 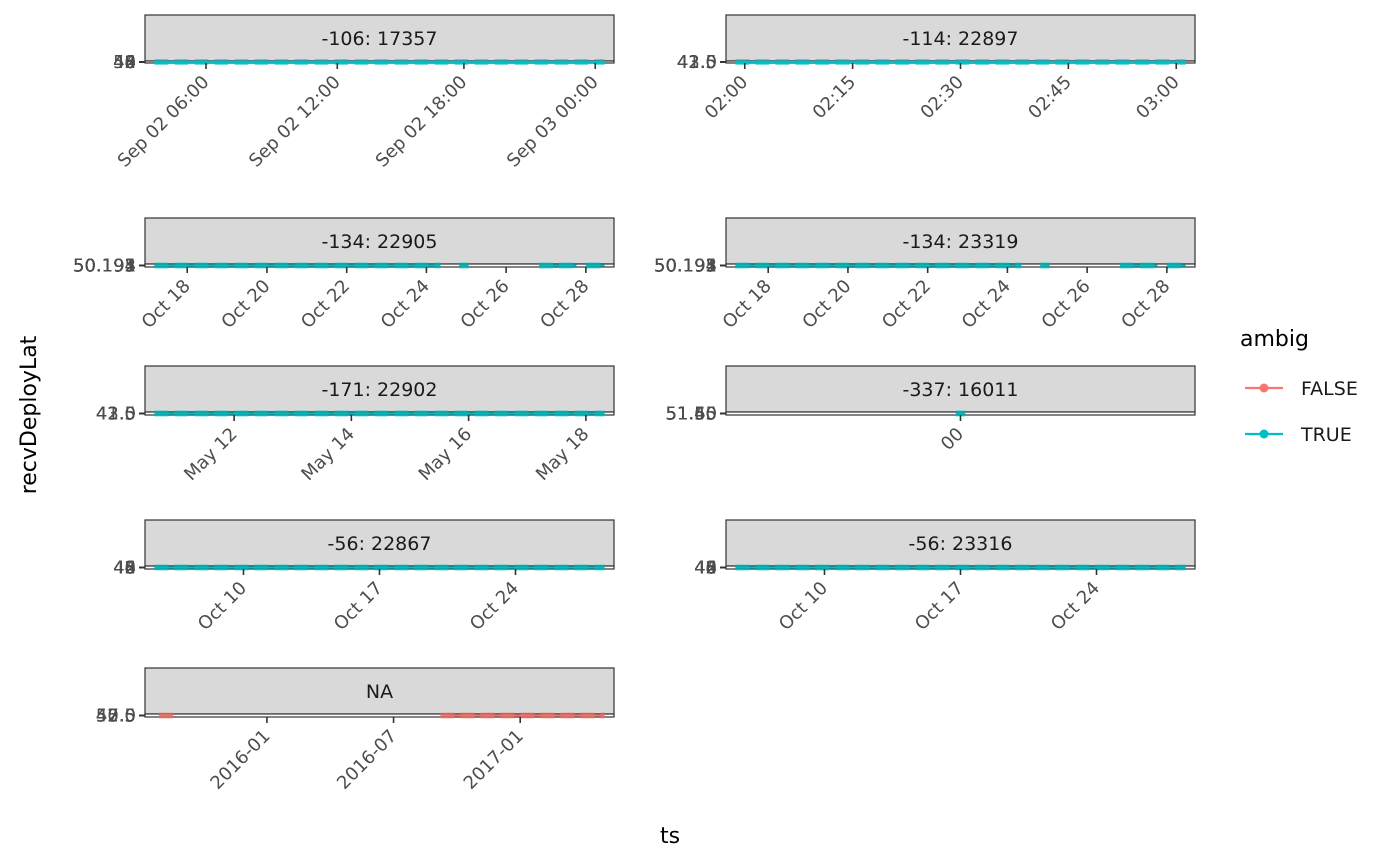 I want to click on facet-strip-label: -56: 22867, so click(x=380, y=544).